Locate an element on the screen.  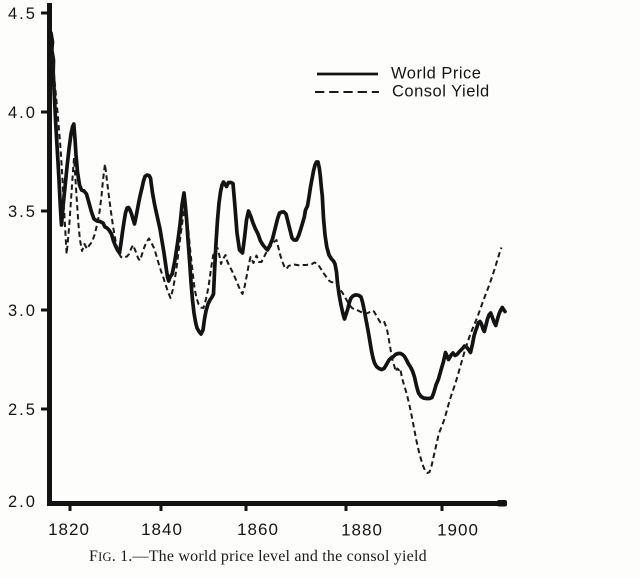
svg-text: 3.5 is located at coordinates (22, 212).